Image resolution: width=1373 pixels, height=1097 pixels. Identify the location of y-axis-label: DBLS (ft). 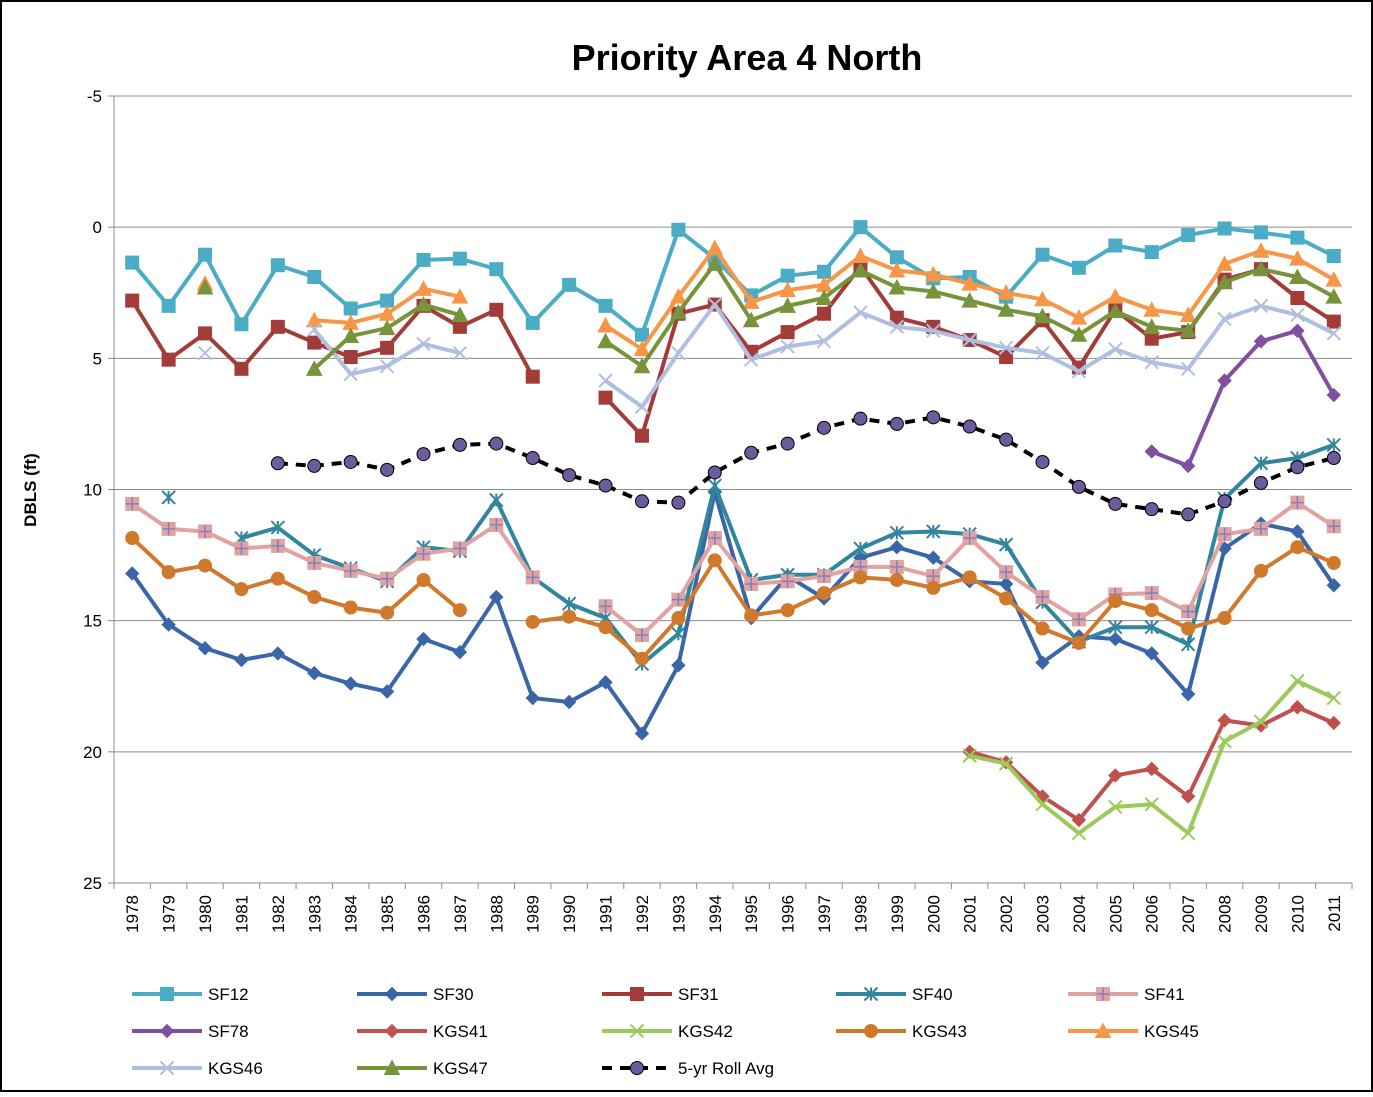
(30, 490).